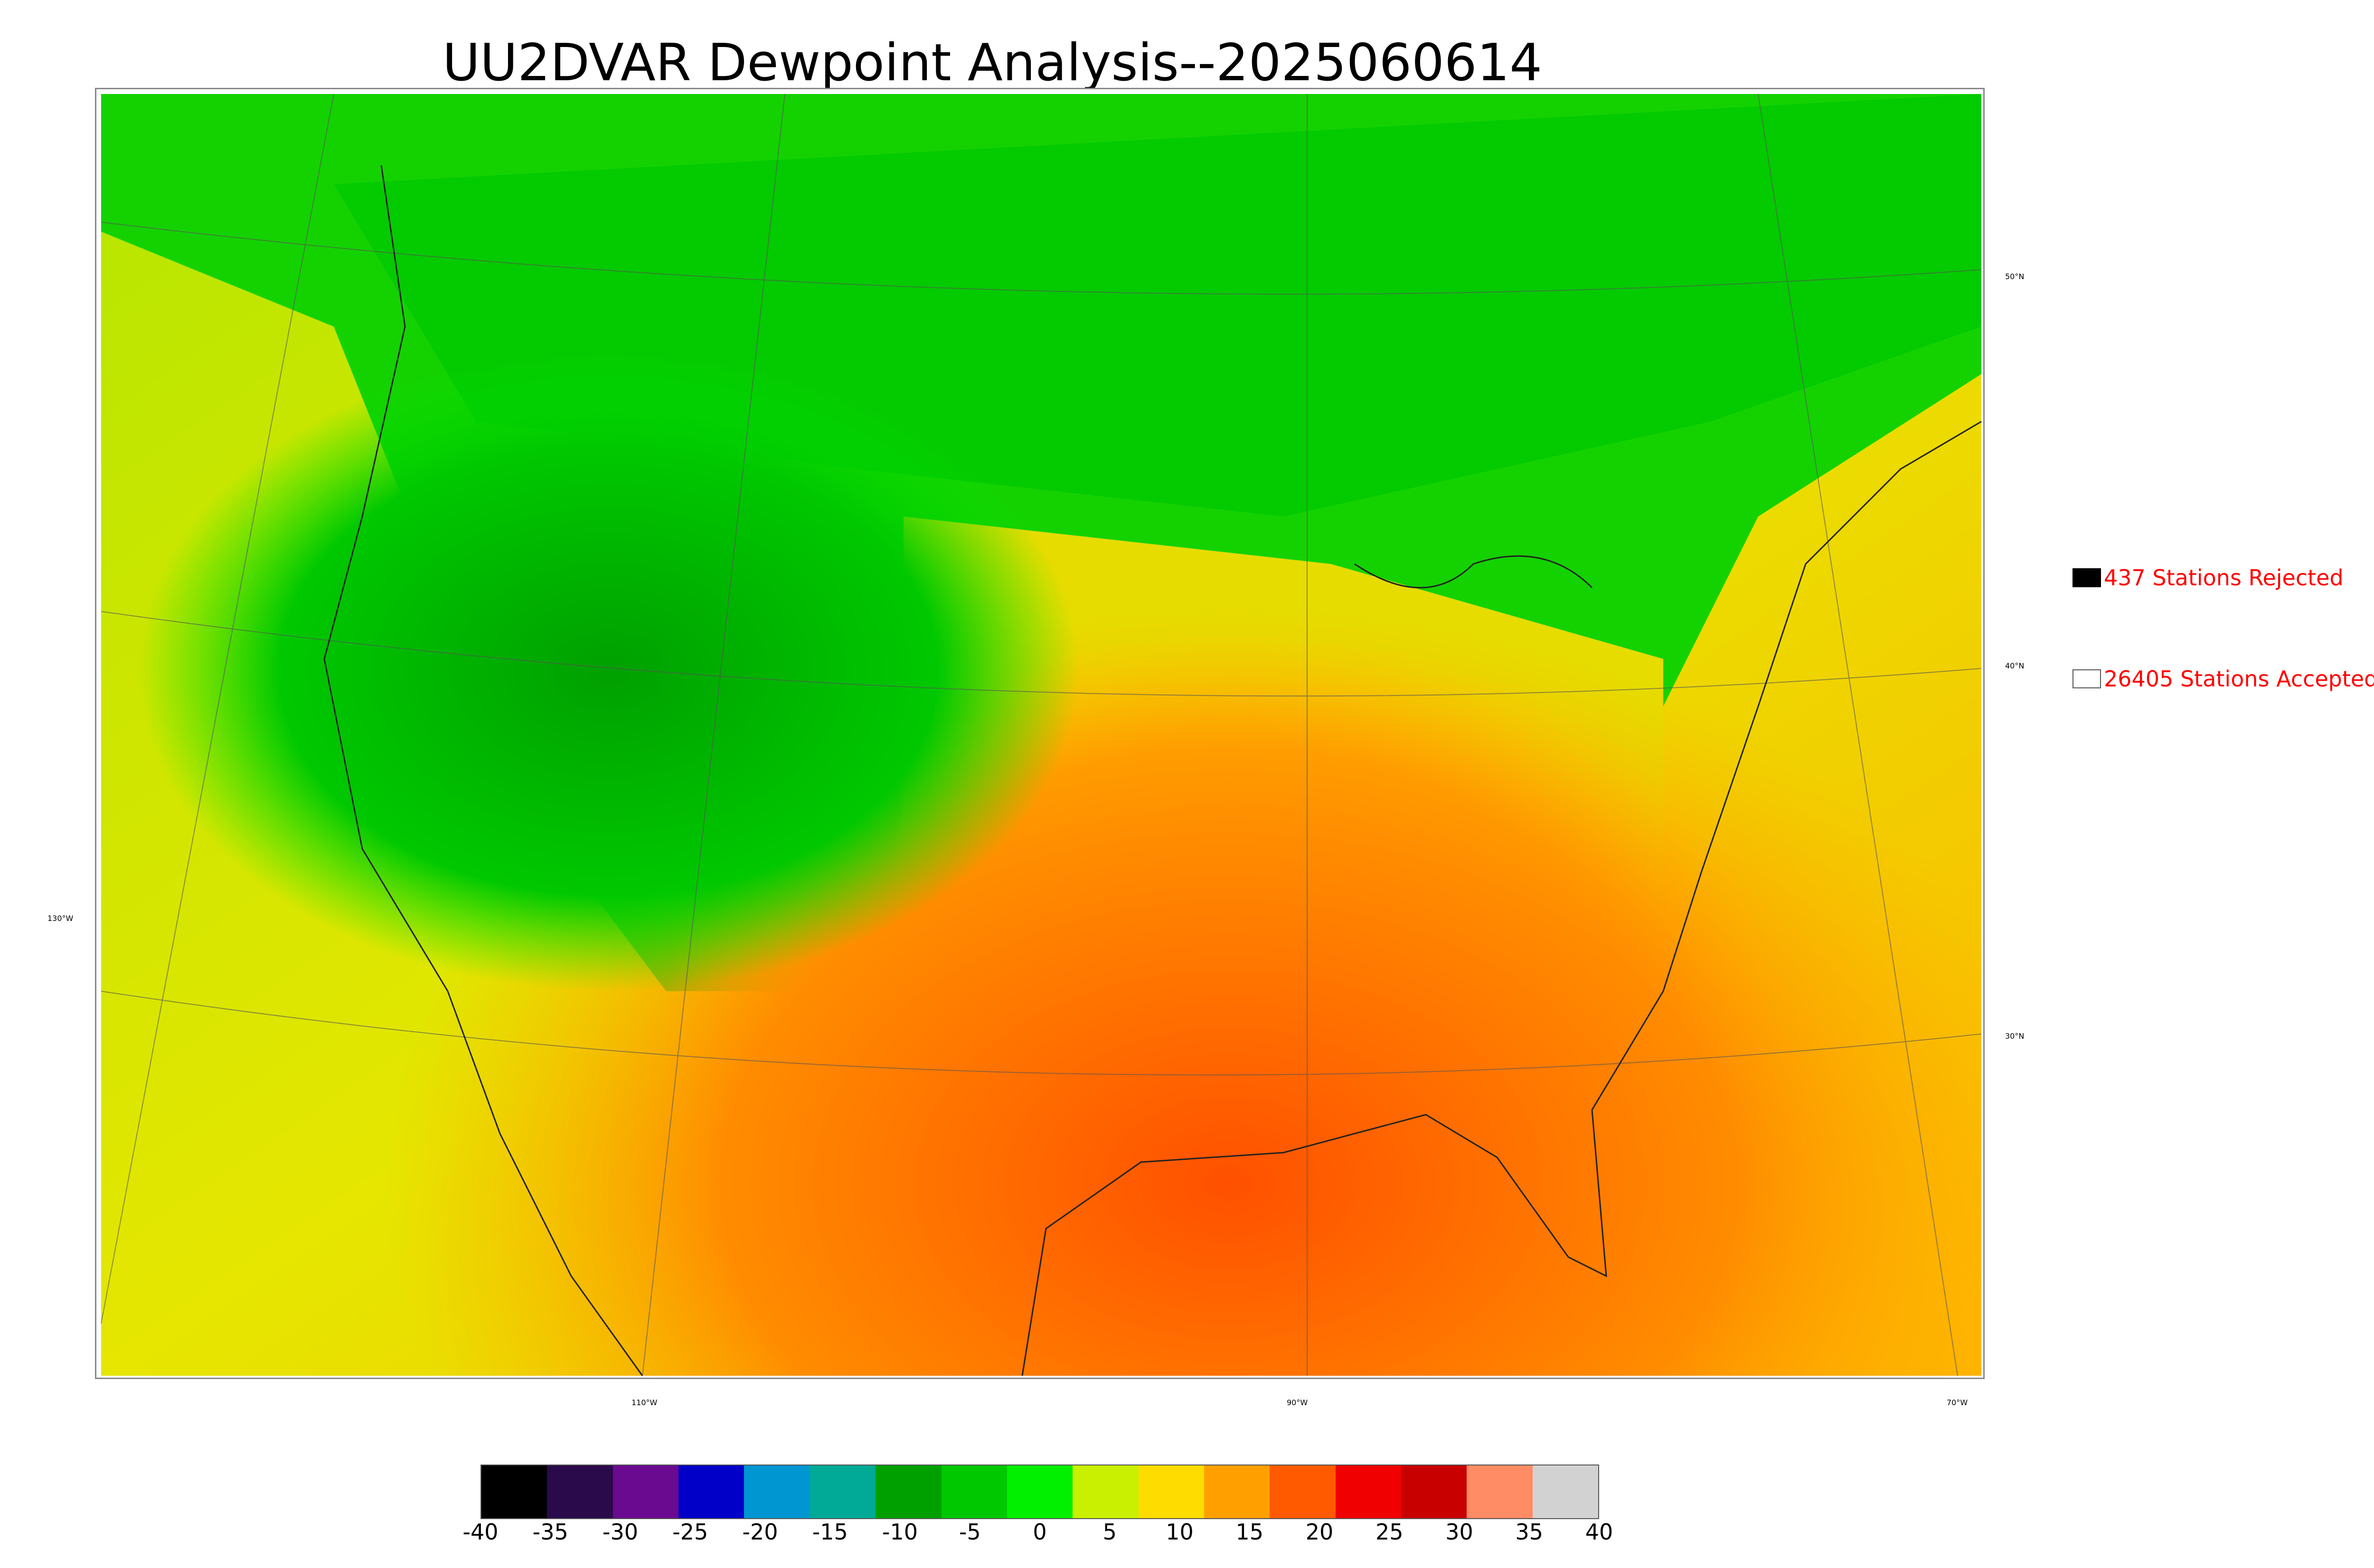 The height and width of the screenshot is (1568, 2374). Describe the element at coordinates (644, 1403) in the screenshot. I see `lon-label-110w: 110°W` at that location.